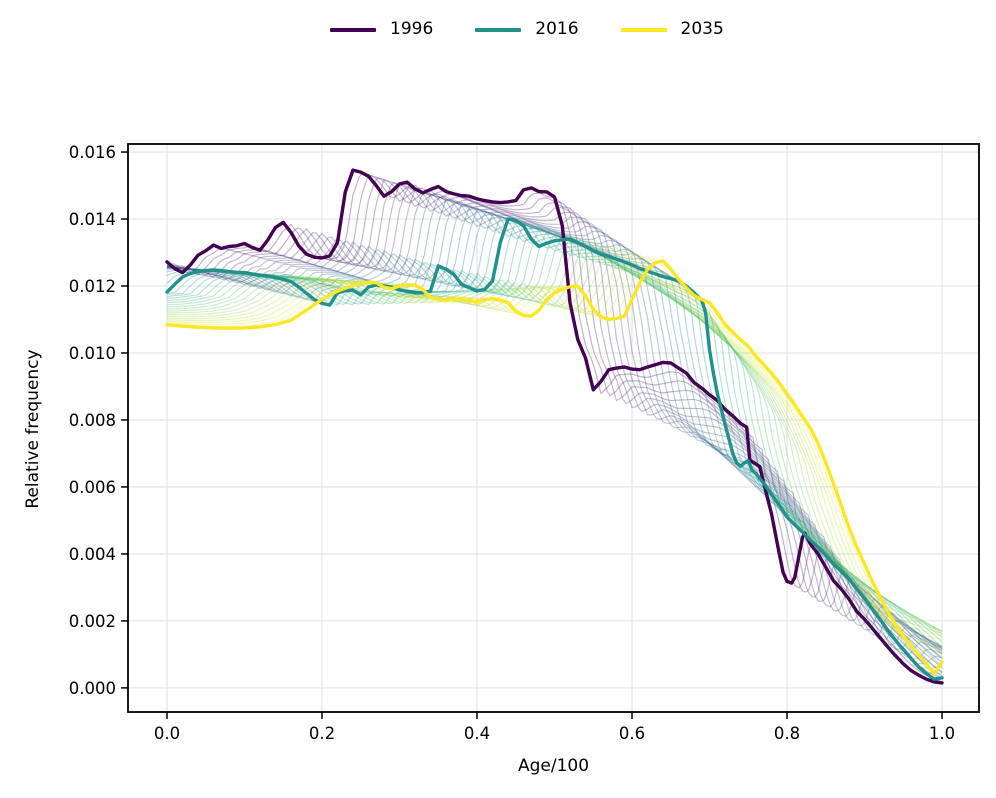 The height and width of the screenshot is (798, 996). What do you see at coordinates (412, 29) in the screenshot?
I see `legend-label-1996: 1996` at bounding box center [412, 29].